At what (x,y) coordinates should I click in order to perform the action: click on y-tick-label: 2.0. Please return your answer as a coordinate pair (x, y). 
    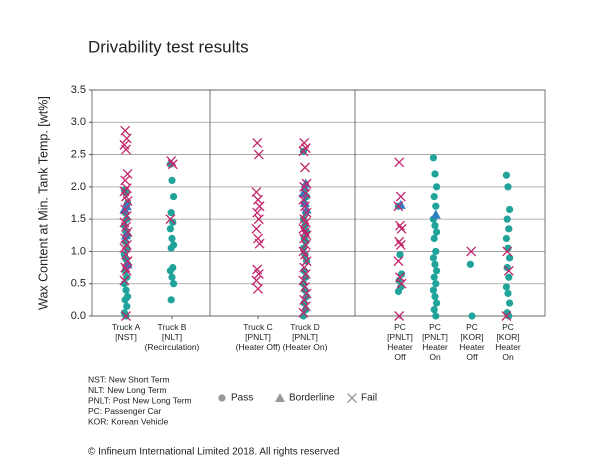
    Looking at the image, I should click on (78, 187).